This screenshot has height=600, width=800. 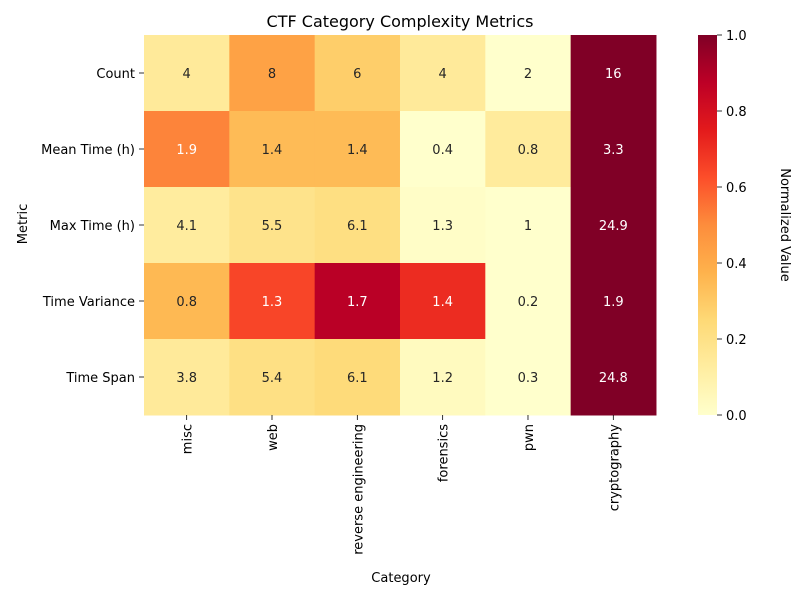 I want to click on cell-value-label: 0.3, so click(x=528, y=378).